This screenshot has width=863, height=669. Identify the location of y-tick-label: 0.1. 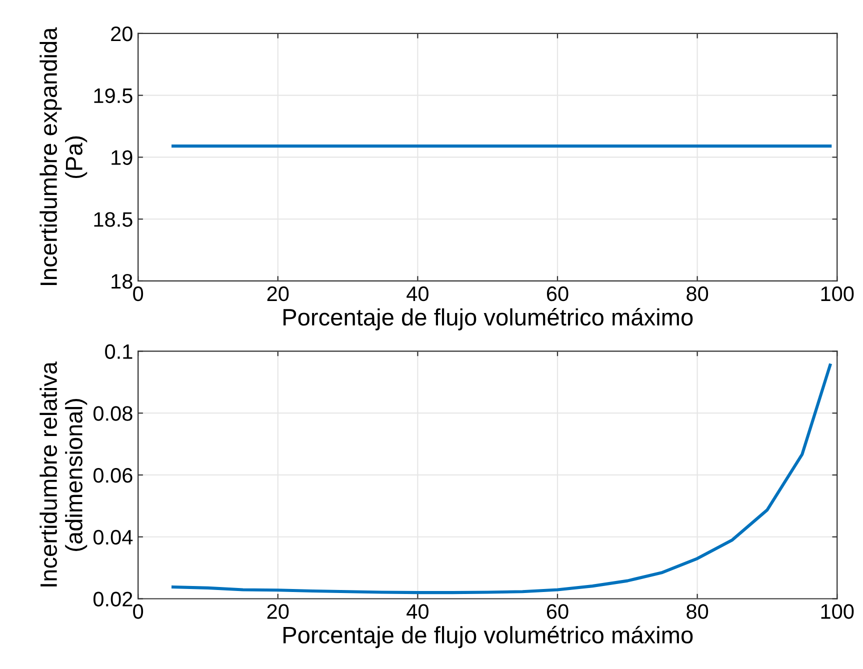
(118, 351).